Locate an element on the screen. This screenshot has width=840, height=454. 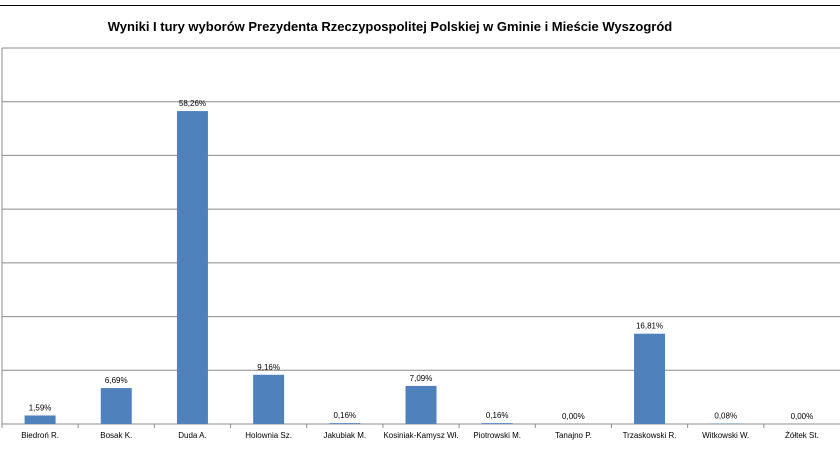
category-label: Żółtek St. is located at coordinates (802, 435).